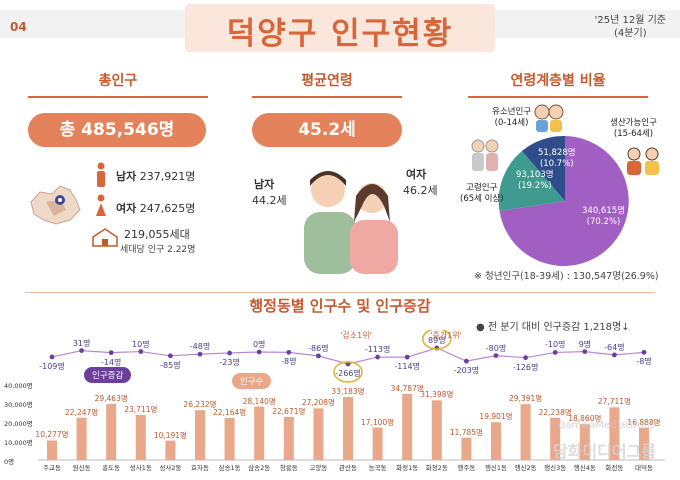 This screenshot has height=480, width=680. I want to click on title-tab, so click(340, 28).